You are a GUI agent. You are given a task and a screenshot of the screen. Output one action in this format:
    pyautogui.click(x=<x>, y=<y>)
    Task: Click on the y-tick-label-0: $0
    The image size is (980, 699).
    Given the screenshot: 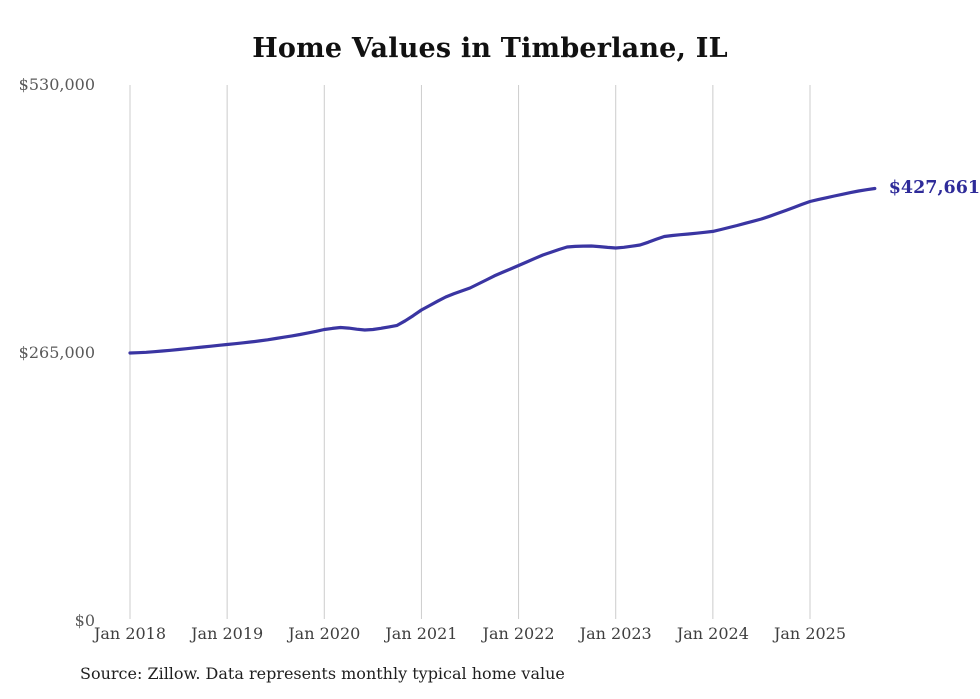 What is the action you would take?
    pyautogui.click(x=84, y=620)
    